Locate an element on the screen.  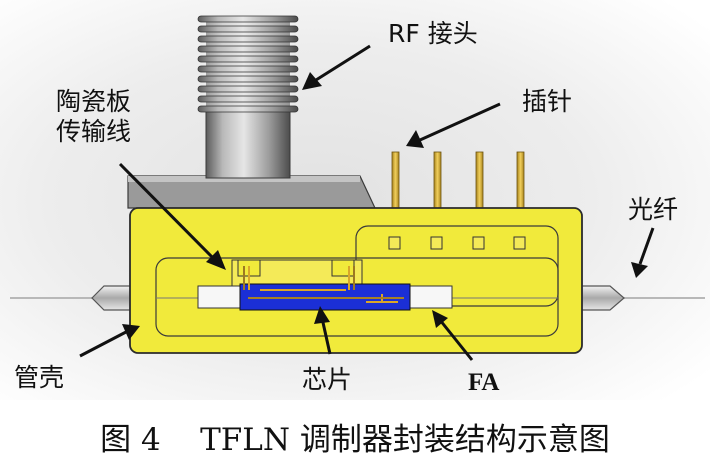
fa-block-left is located at coordinates (220, 297).